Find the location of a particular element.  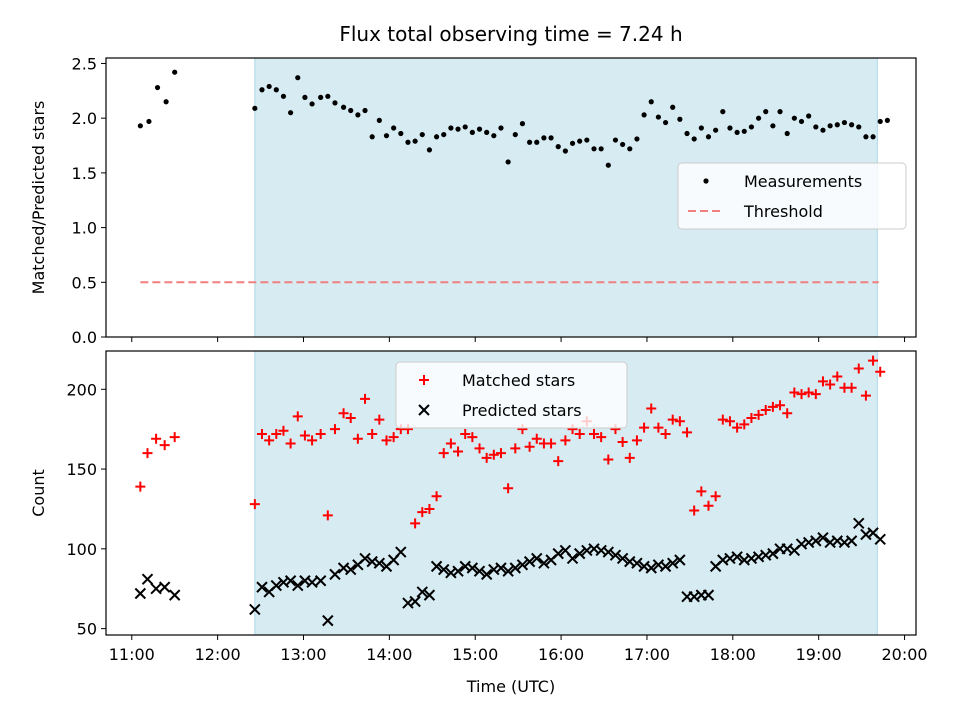

y-tick-label: 2.5 is located at coordinates (84, 63).